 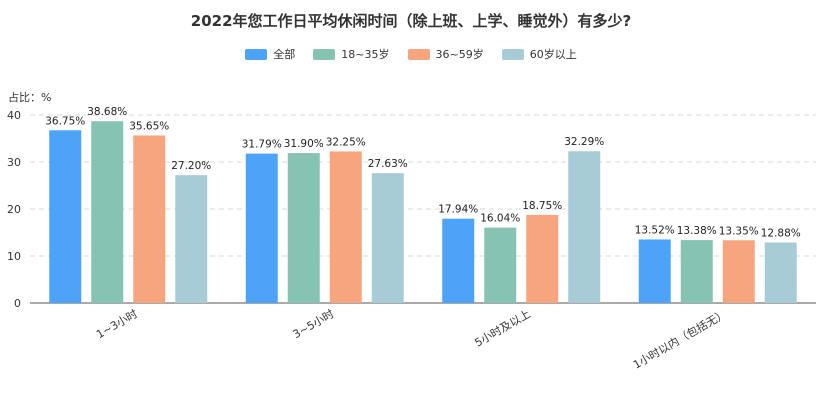 What do you see at coordinates (17, 303) in the screenshot?
I see `y-tick-label: 0` at bounding box center [17, 303].